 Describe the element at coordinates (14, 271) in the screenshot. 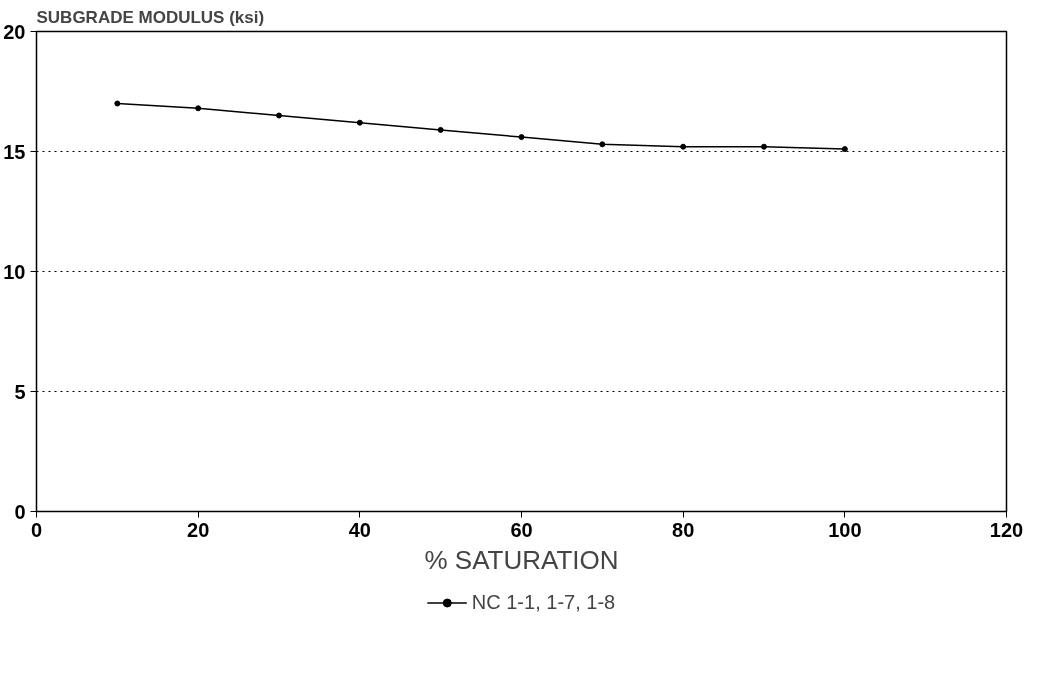

I see `y-tick-label: 10` at that location.